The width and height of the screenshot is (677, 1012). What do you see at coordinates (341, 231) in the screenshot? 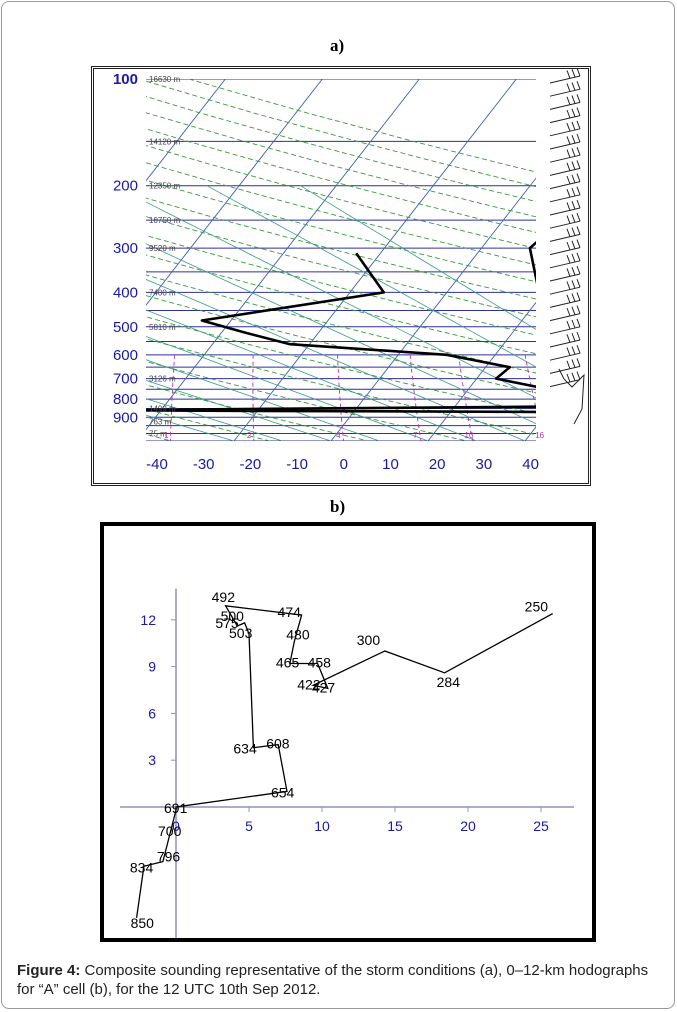
I see `dry-adiabat-line` at bounding box center [341, 231].